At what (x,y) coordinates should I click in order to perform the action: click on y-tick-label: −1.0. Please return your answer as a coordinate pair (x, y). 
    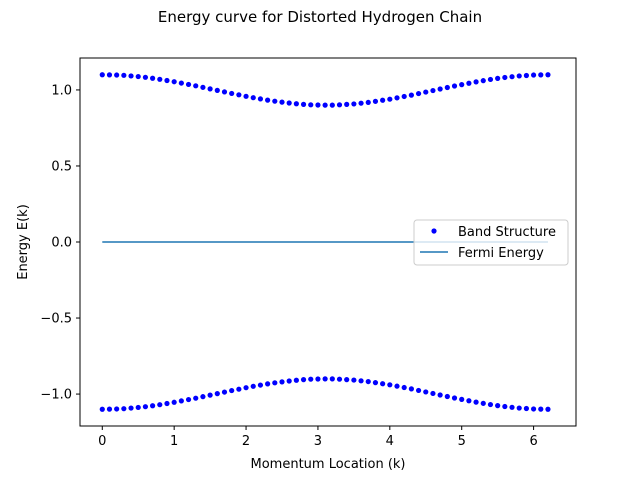
    Looking at the image, I should click on (56, 395).